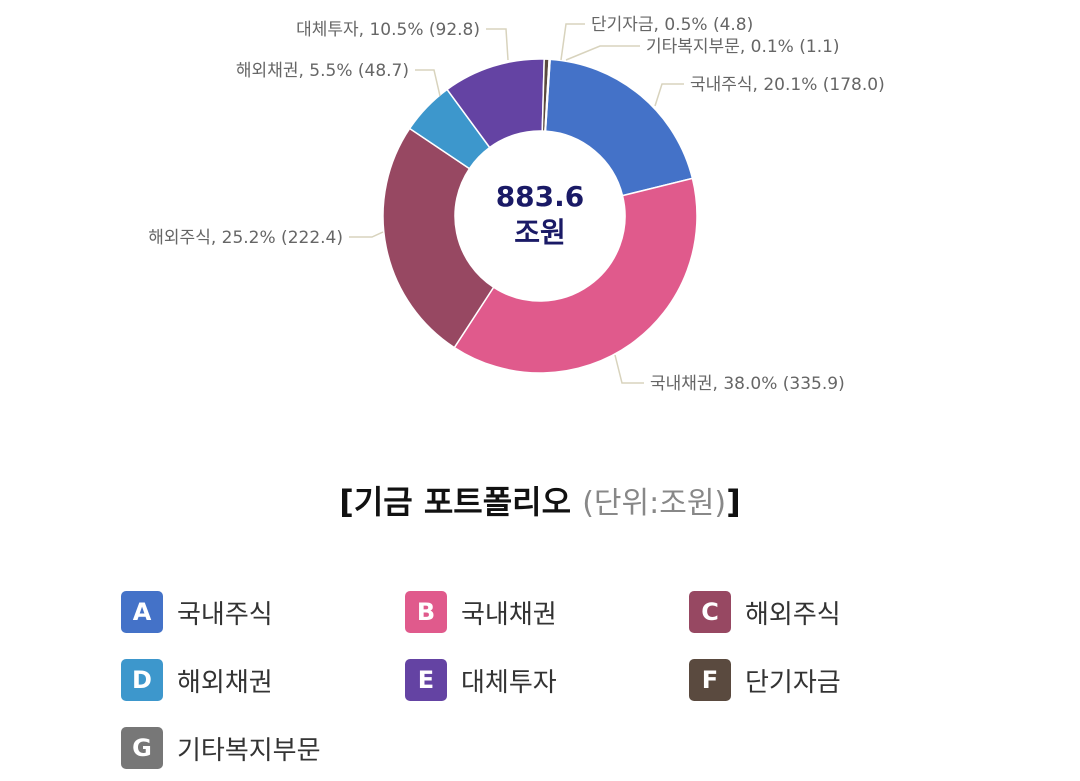  I want to click on legend-label: 해외채권, so click(225, 682).